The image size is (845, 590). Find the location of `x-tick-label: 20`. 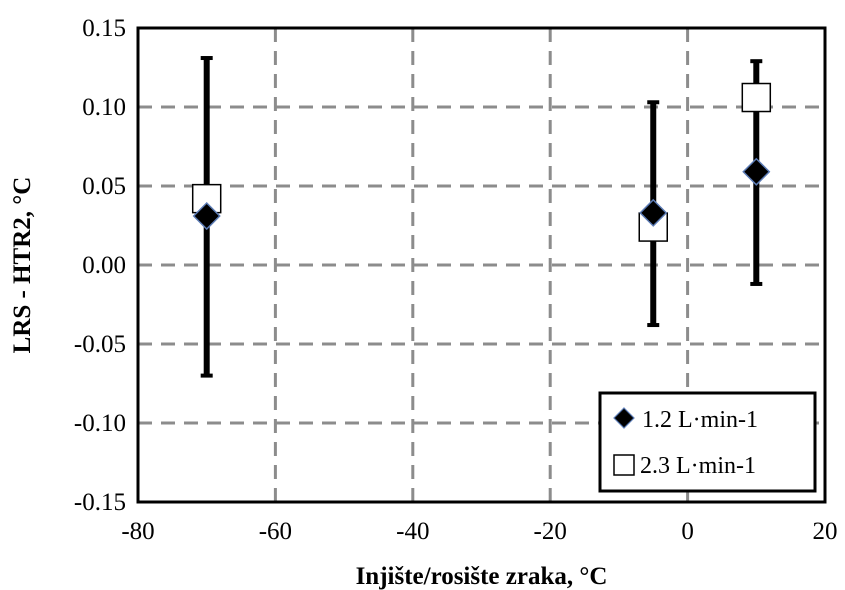

x-tick-label: 20 is located at coordinates (825, 531).